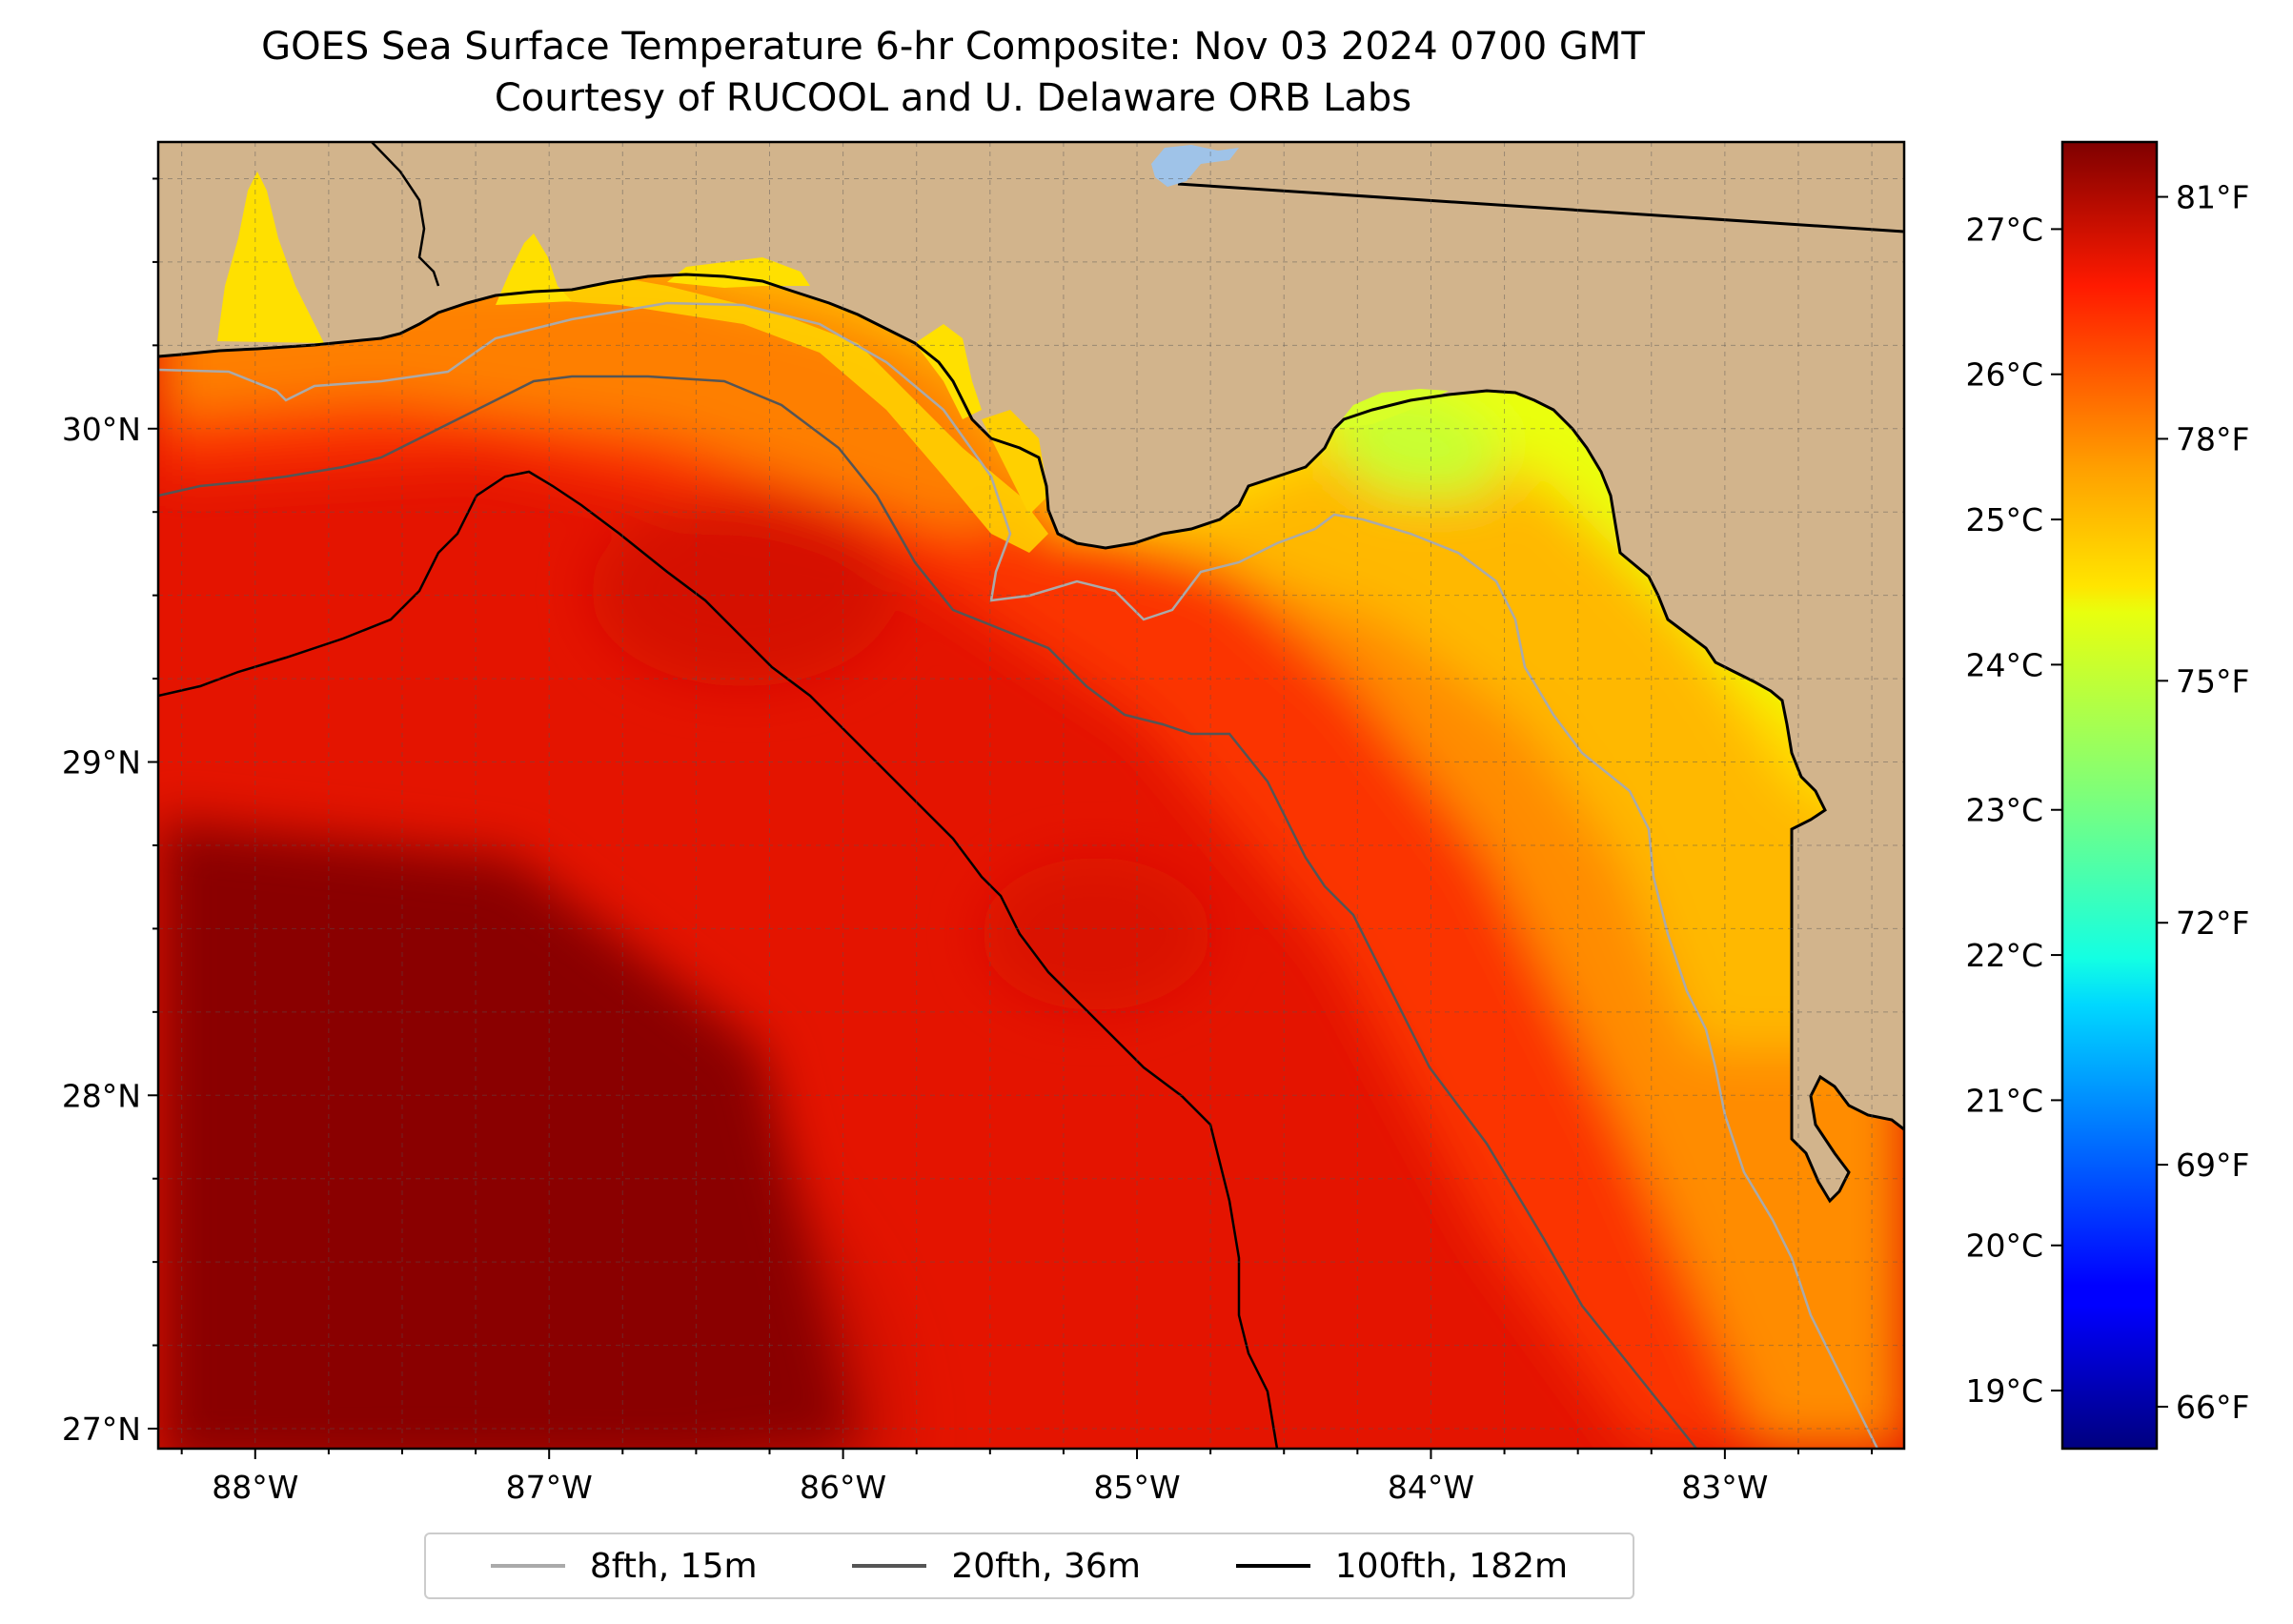 This screenshot has width=2293, height=1624. I want to click on celsius-tick-label: 27°C, so click(2004, 229).